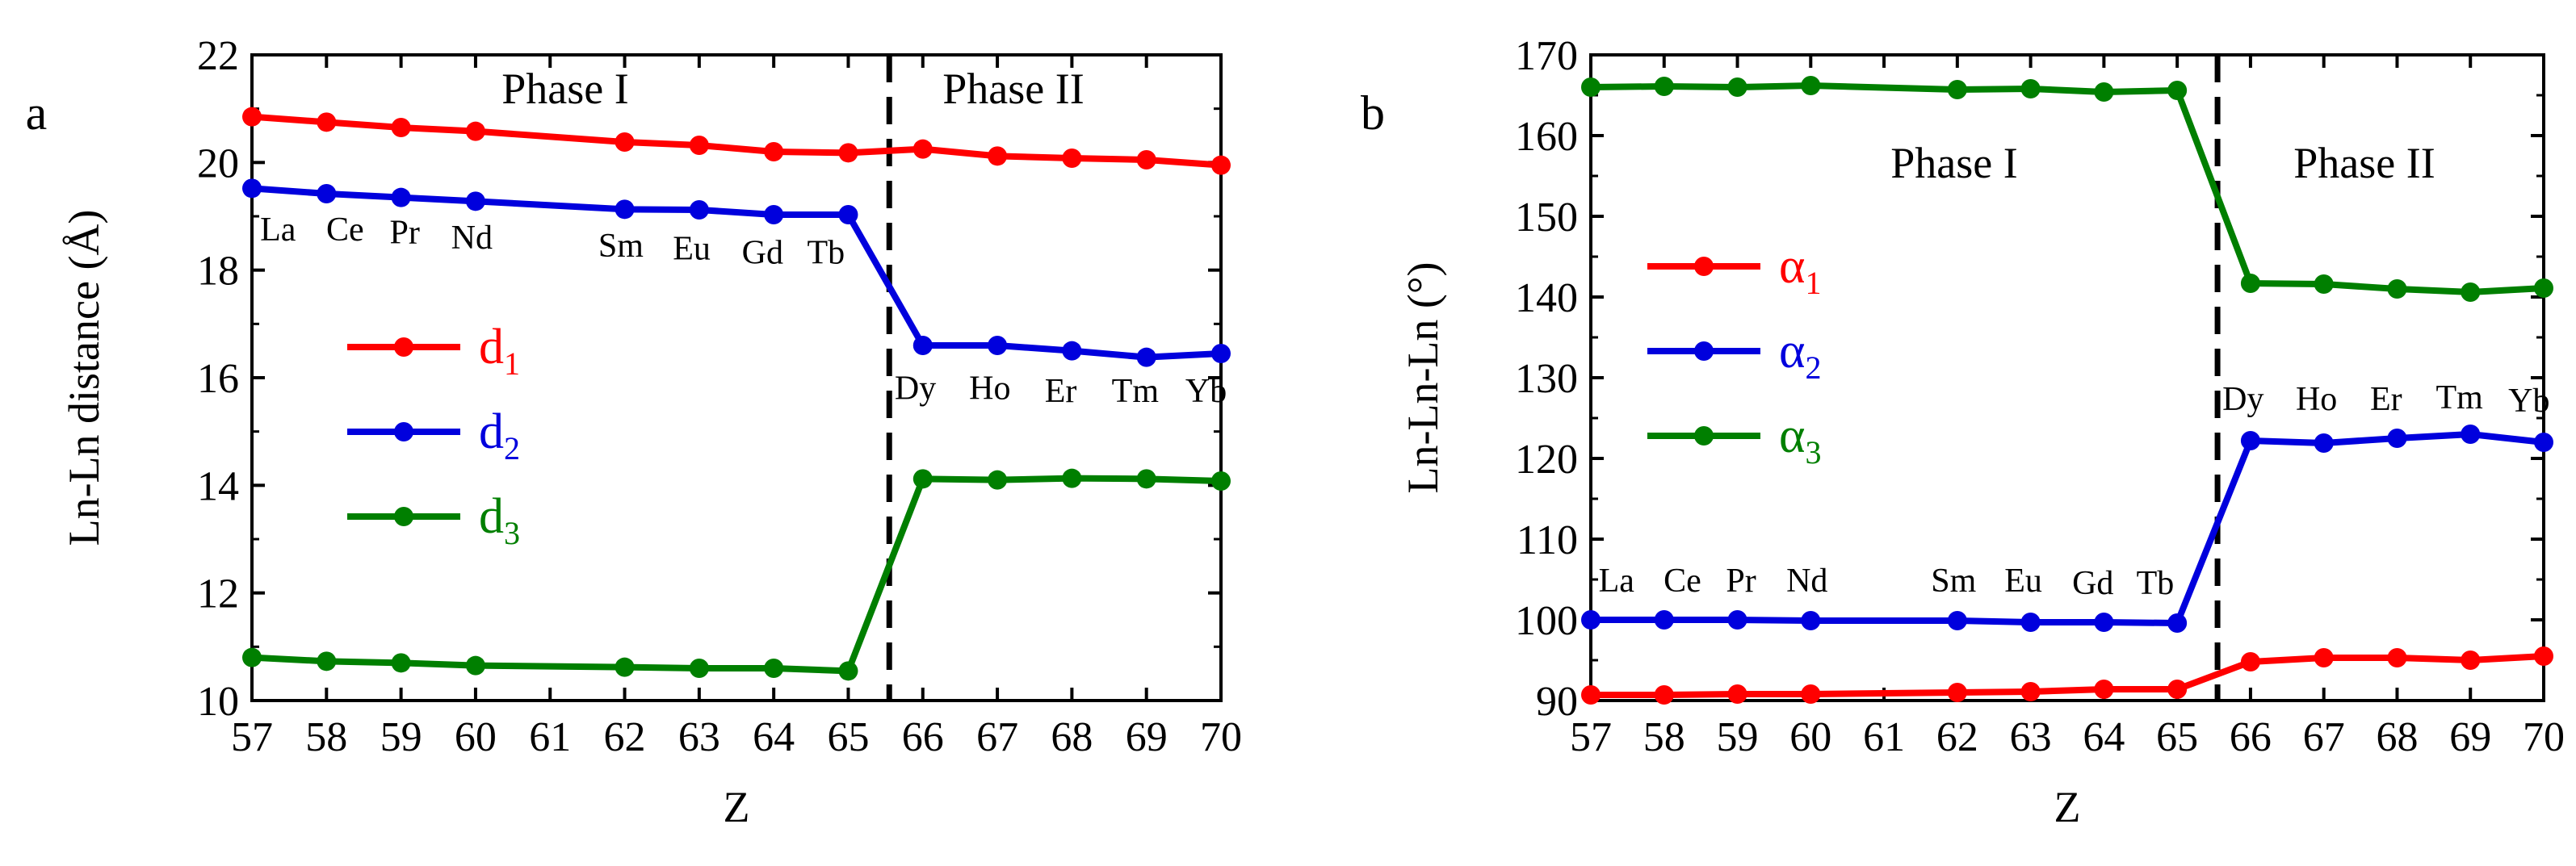  What do you see at coordinates (692, 248) in the screenshot?
I see `element-label: Eu` at bounding box center [692, 248].